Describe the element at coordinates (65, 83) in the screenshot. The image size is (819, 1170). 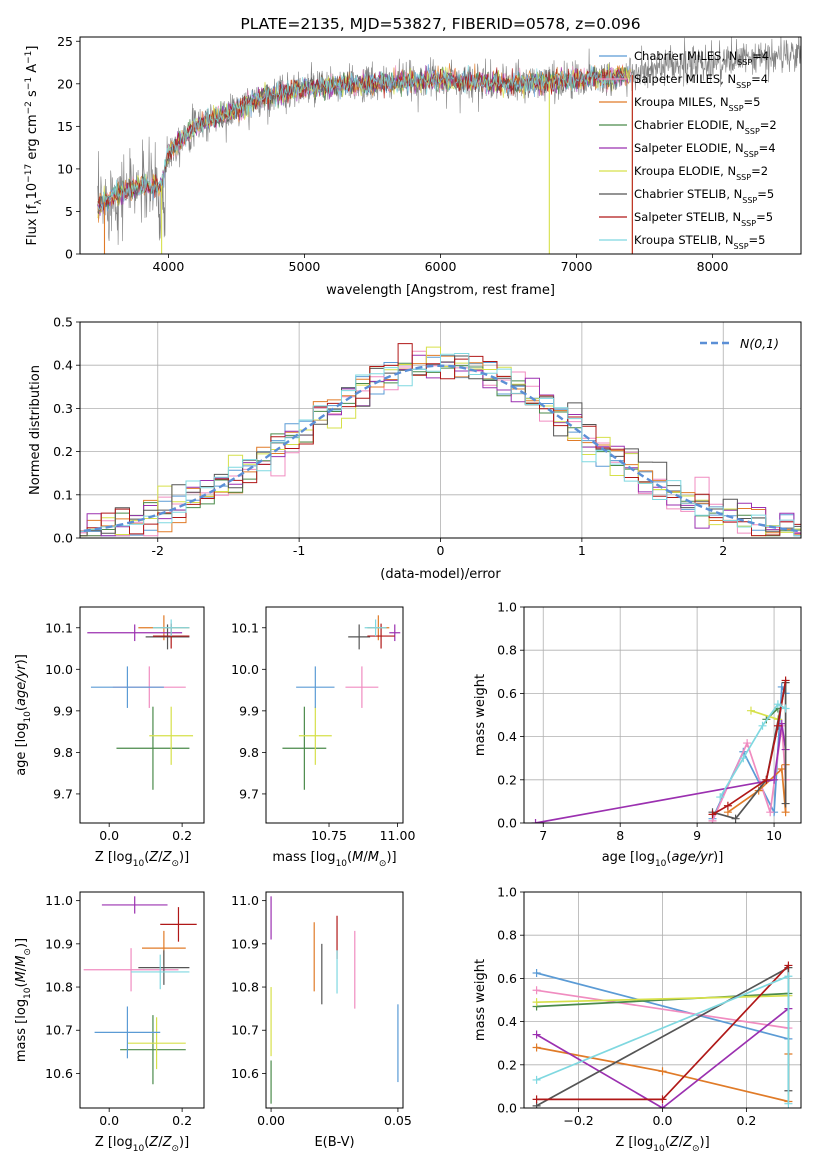
I see `y-tick-label: 20` at that location.